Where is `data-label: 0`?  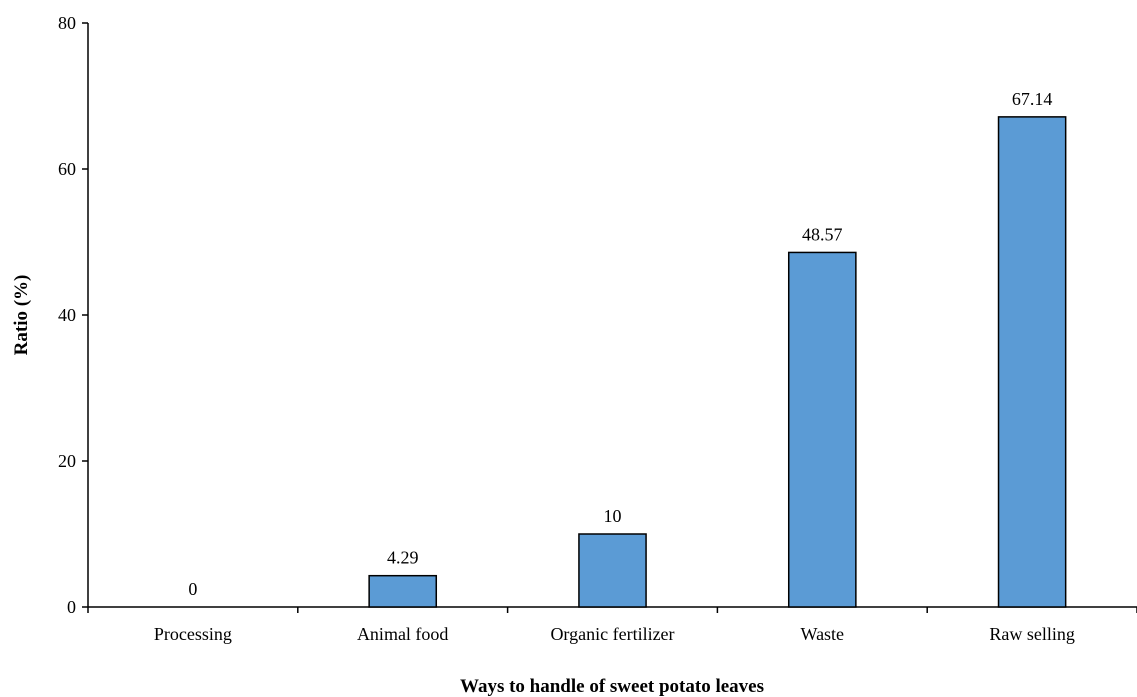
data-label: 0 is located at coordinates (192, 589).